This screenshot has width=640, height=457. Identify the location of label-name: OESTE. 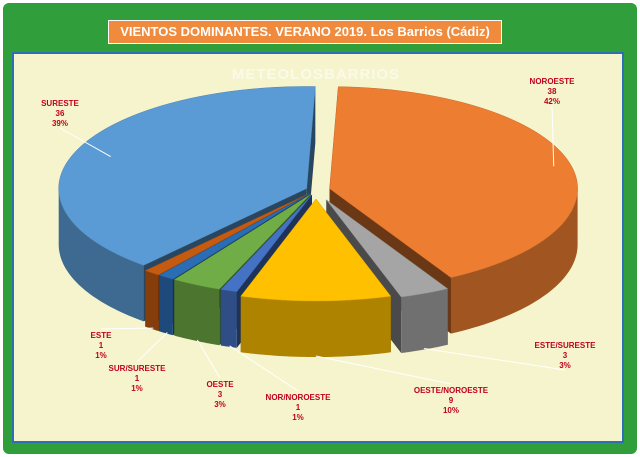
(220, 384).